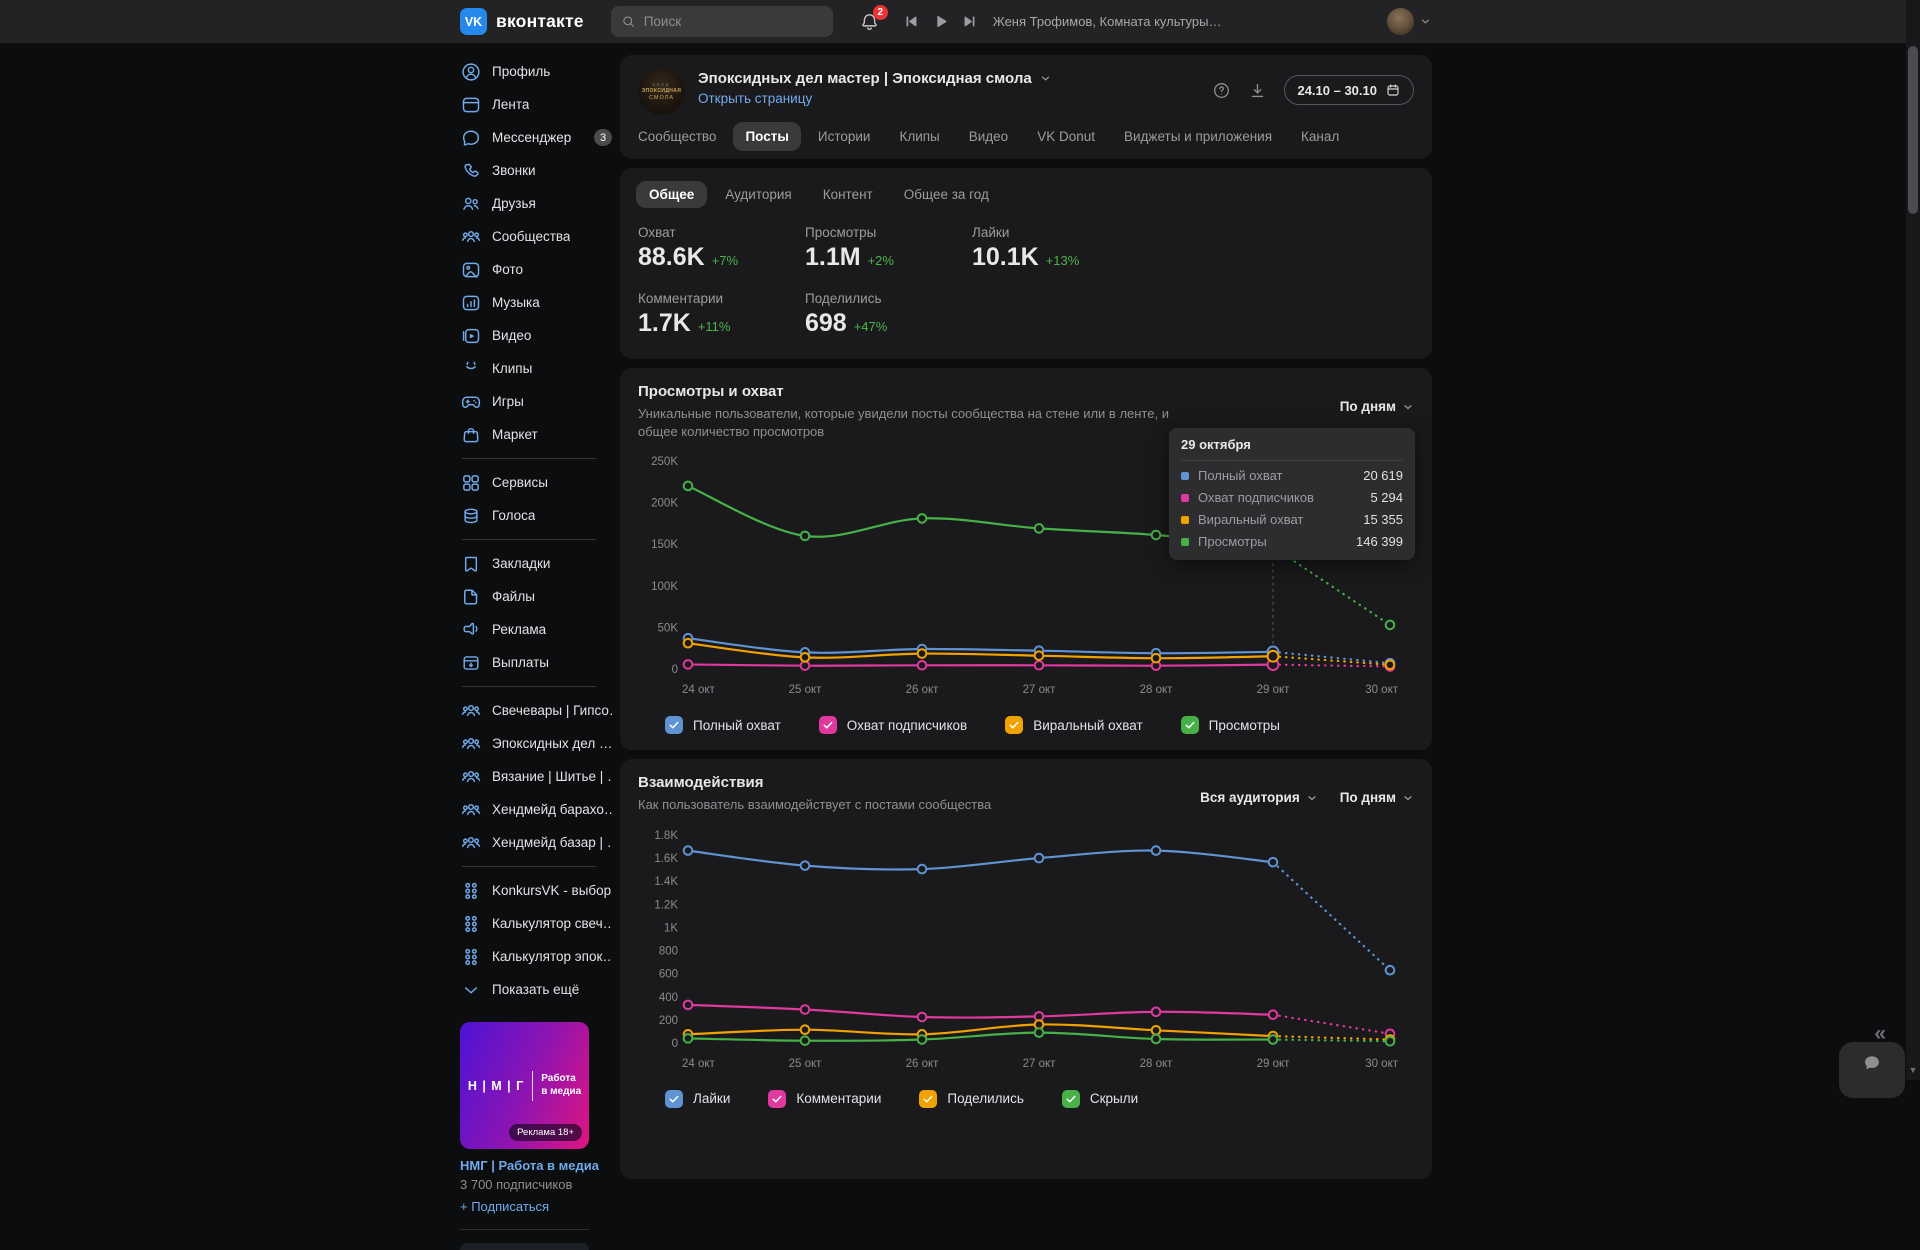 This screenshot has height=1250, width=1920. What do you see at coordinates (529, 1165) in the screenshot?
I see `ad-community-link: НМГ | Работа в медиа` at bounding box center [529, 1165].